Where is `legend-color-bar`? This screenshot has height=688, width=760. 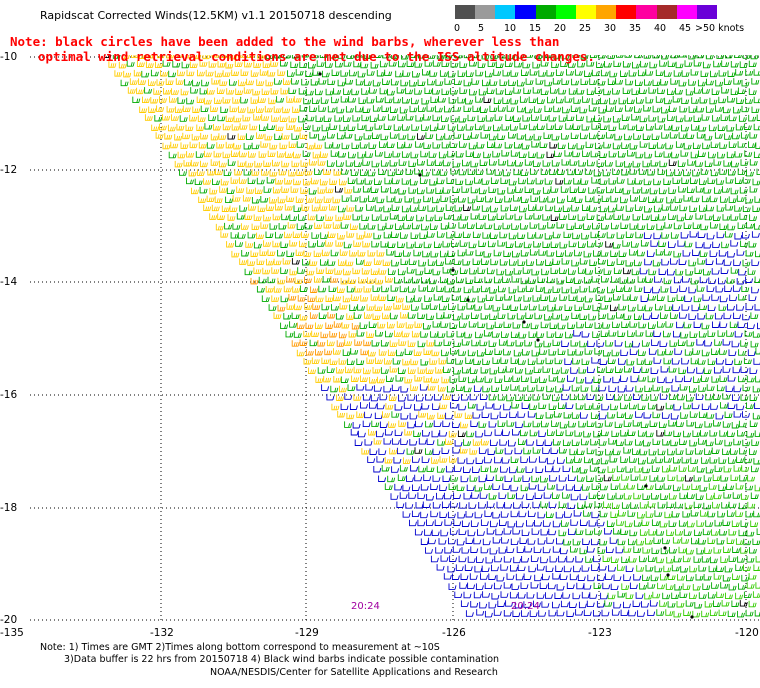
legend-color-bar is located at coordinates (586, 12).